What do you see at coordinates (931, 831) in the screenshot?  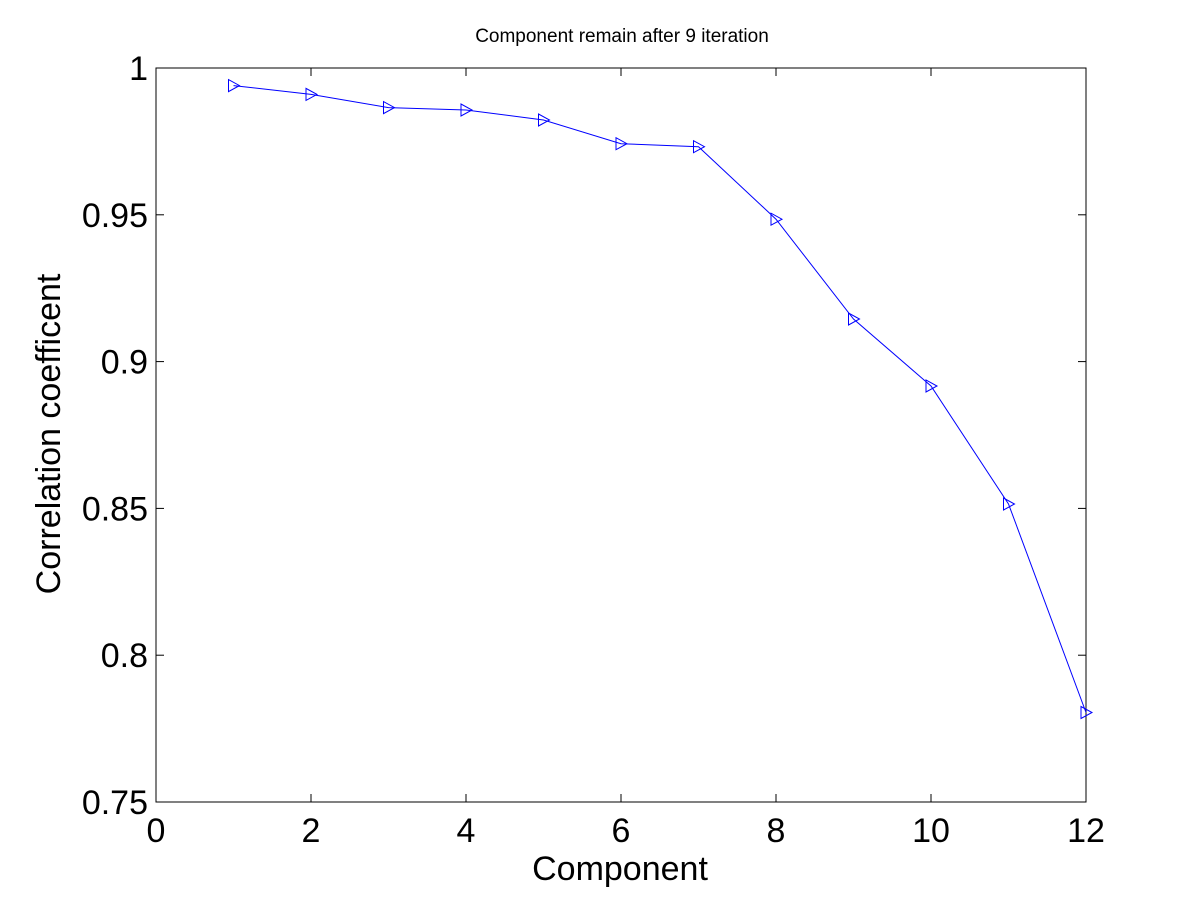 I see `x-tick-label: 10` at bounding box center [931, 831].